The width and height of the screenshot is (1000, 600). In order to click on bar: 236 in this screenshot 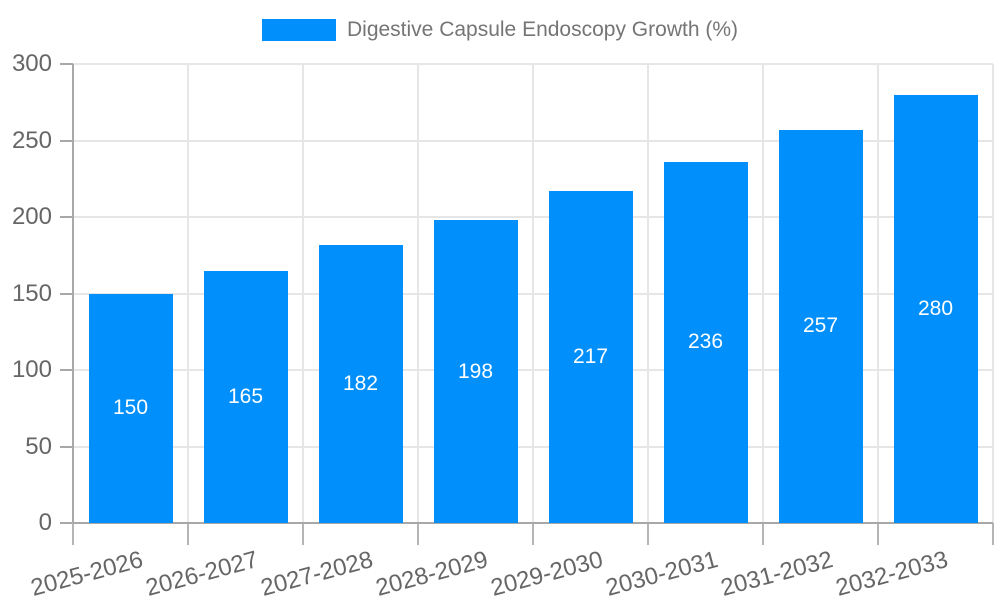, I will do `click(705, 342)`.